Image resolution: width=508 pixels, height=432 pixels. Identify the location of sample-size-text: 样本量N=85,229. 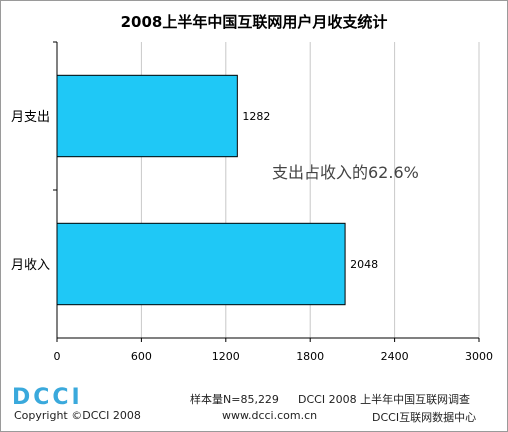
(234, 399).